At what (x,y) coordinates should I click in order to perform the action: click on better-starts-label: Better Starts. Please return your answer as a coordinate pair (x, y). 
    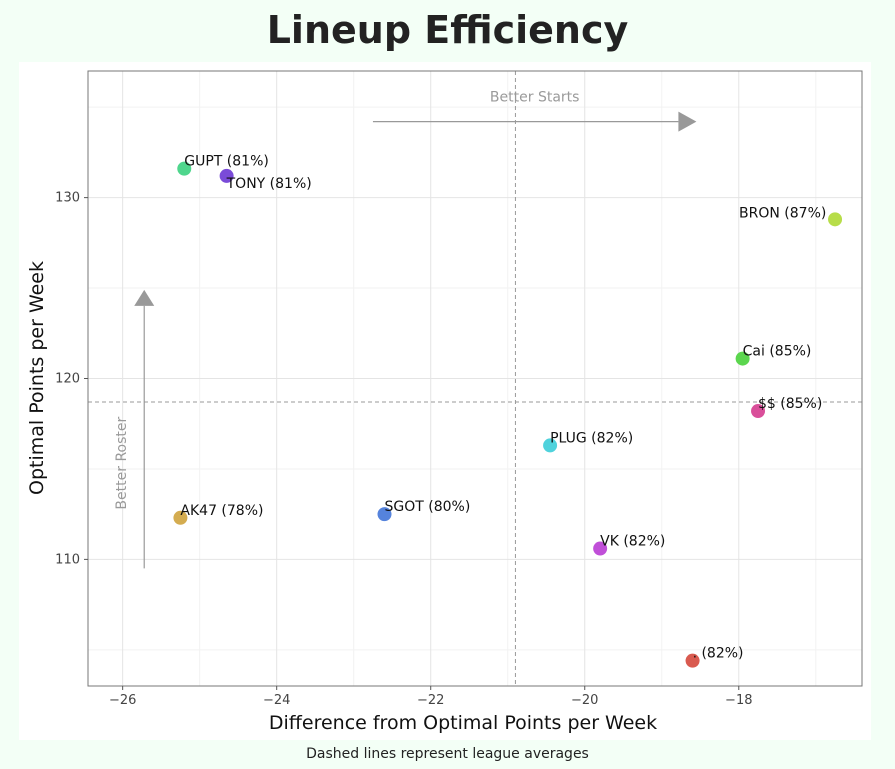
    Looking at the image, I should click on (535, 98).